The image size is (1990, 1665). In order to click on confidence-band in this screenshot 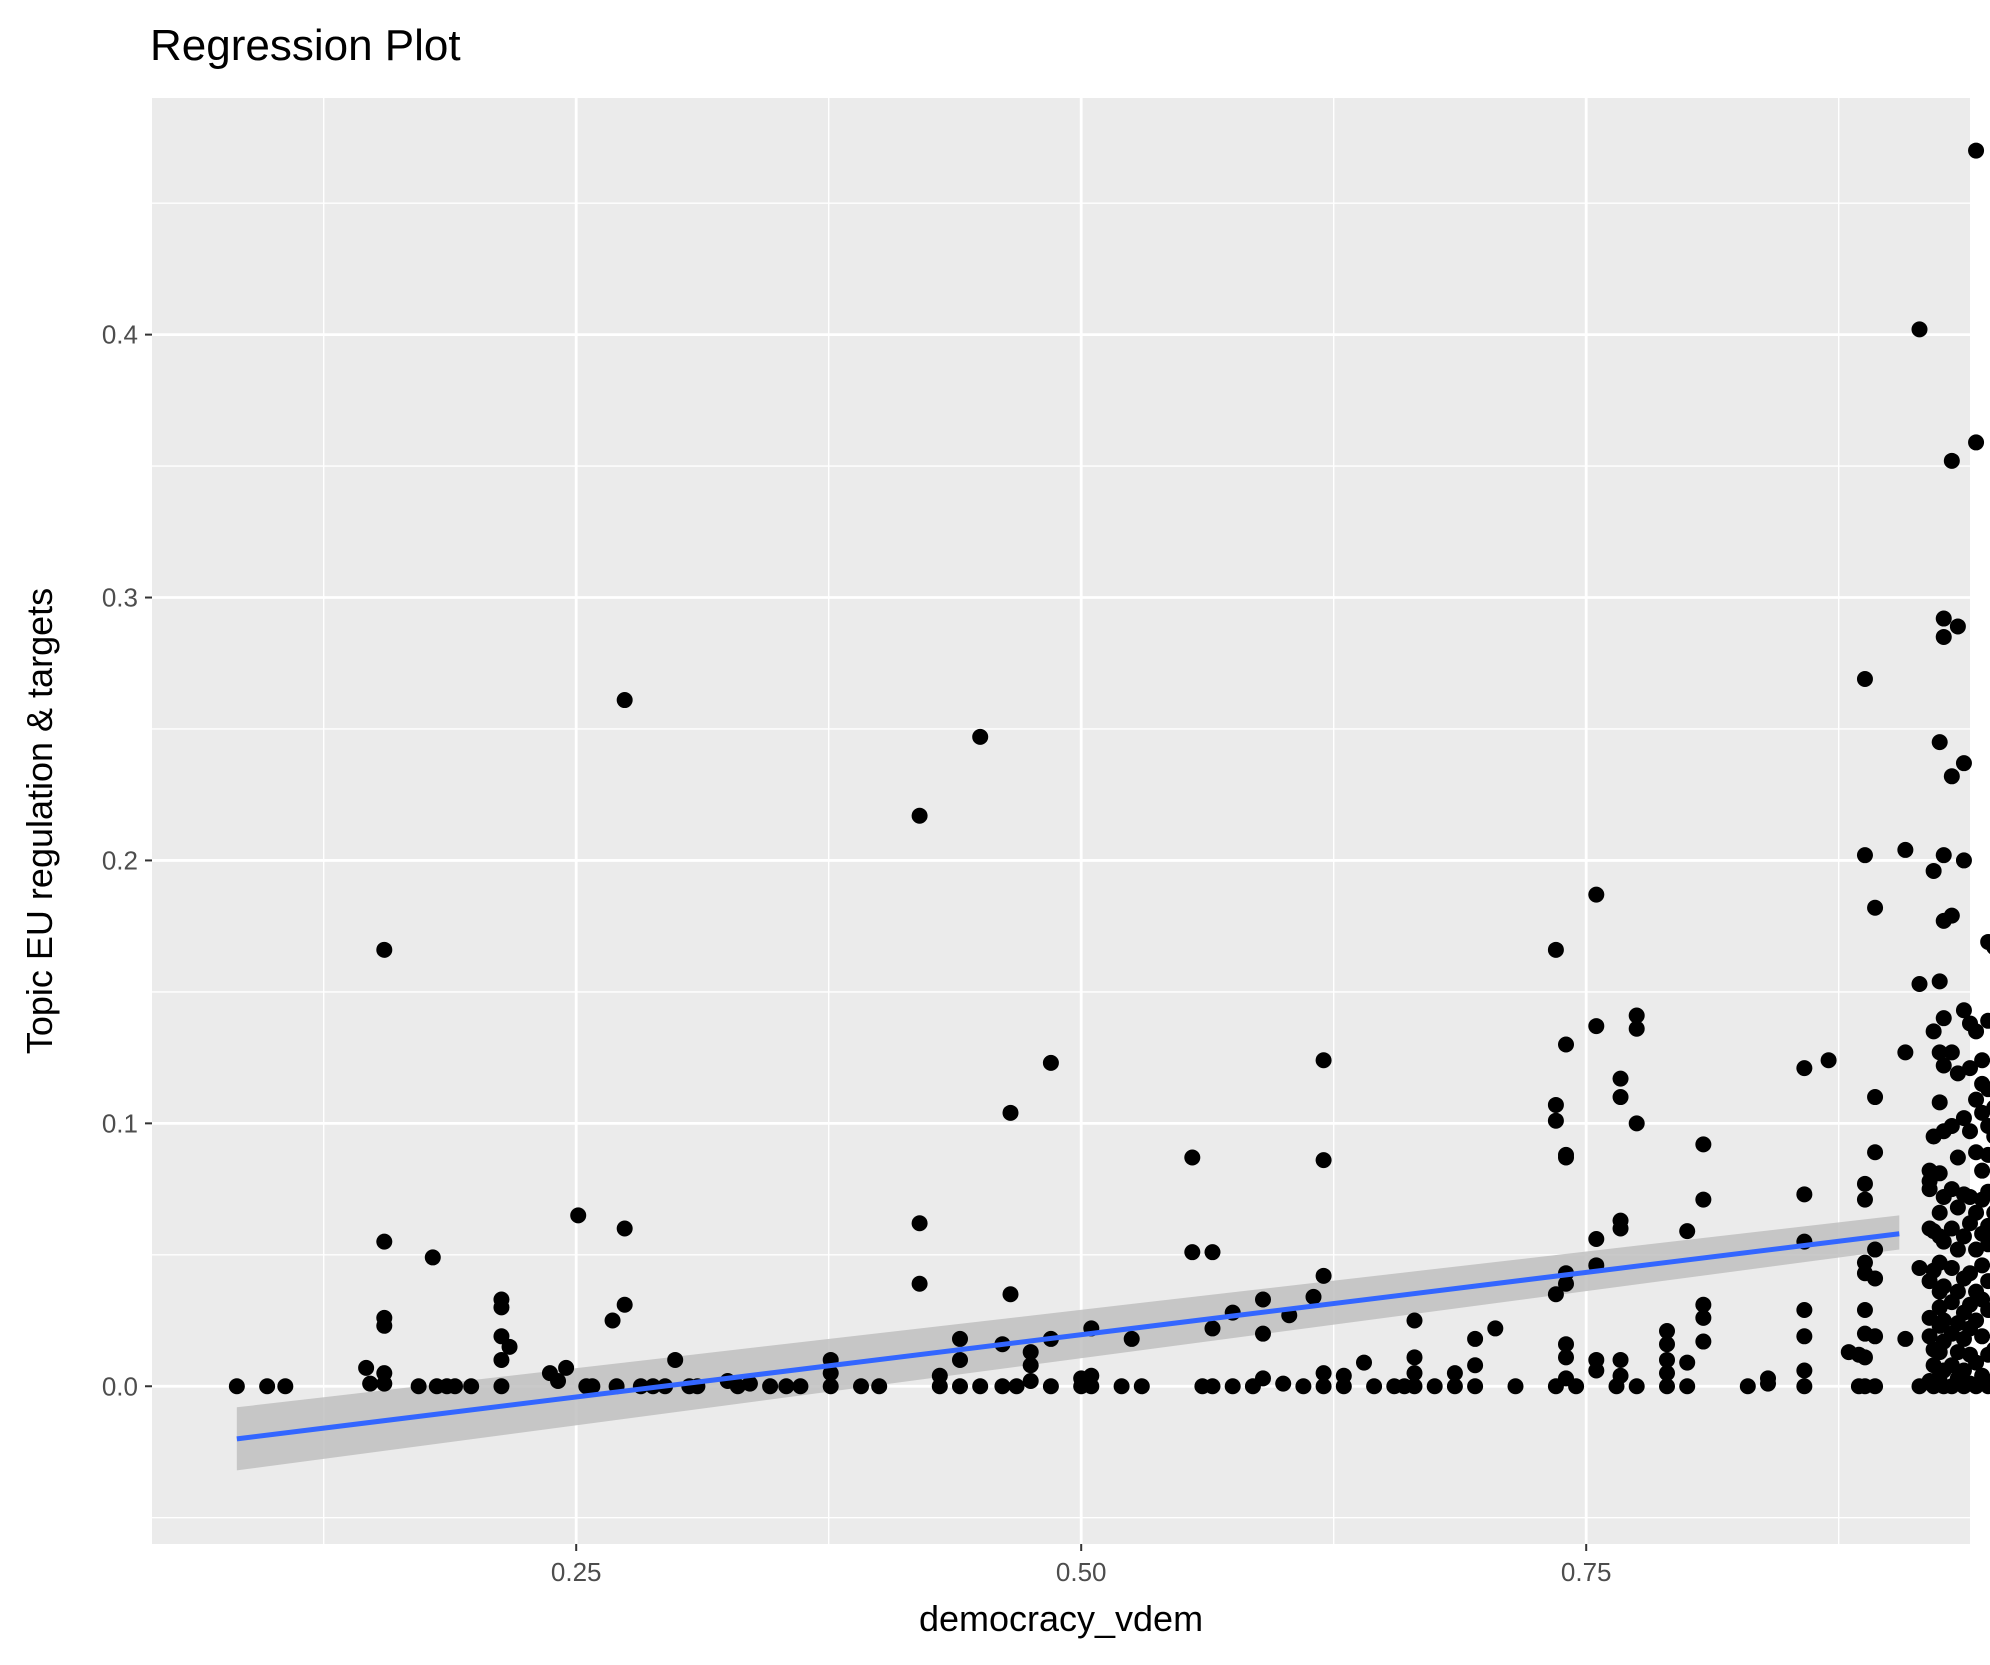, I will do `click(1068, 1343)`.